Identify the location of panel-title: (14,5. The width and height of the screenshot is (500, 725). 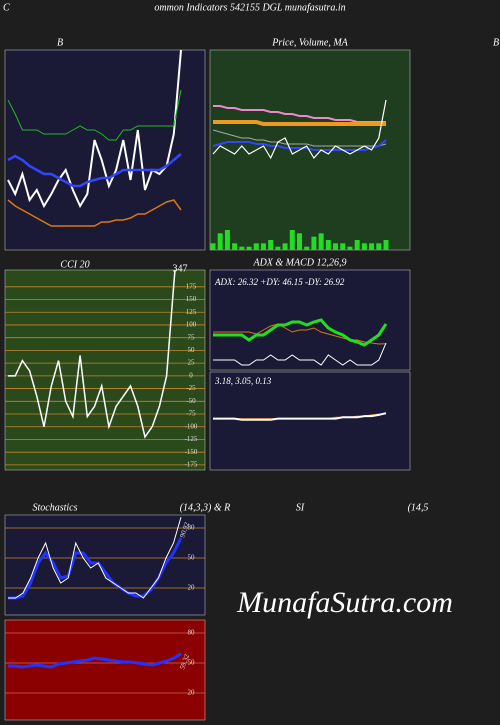
(418, 507).